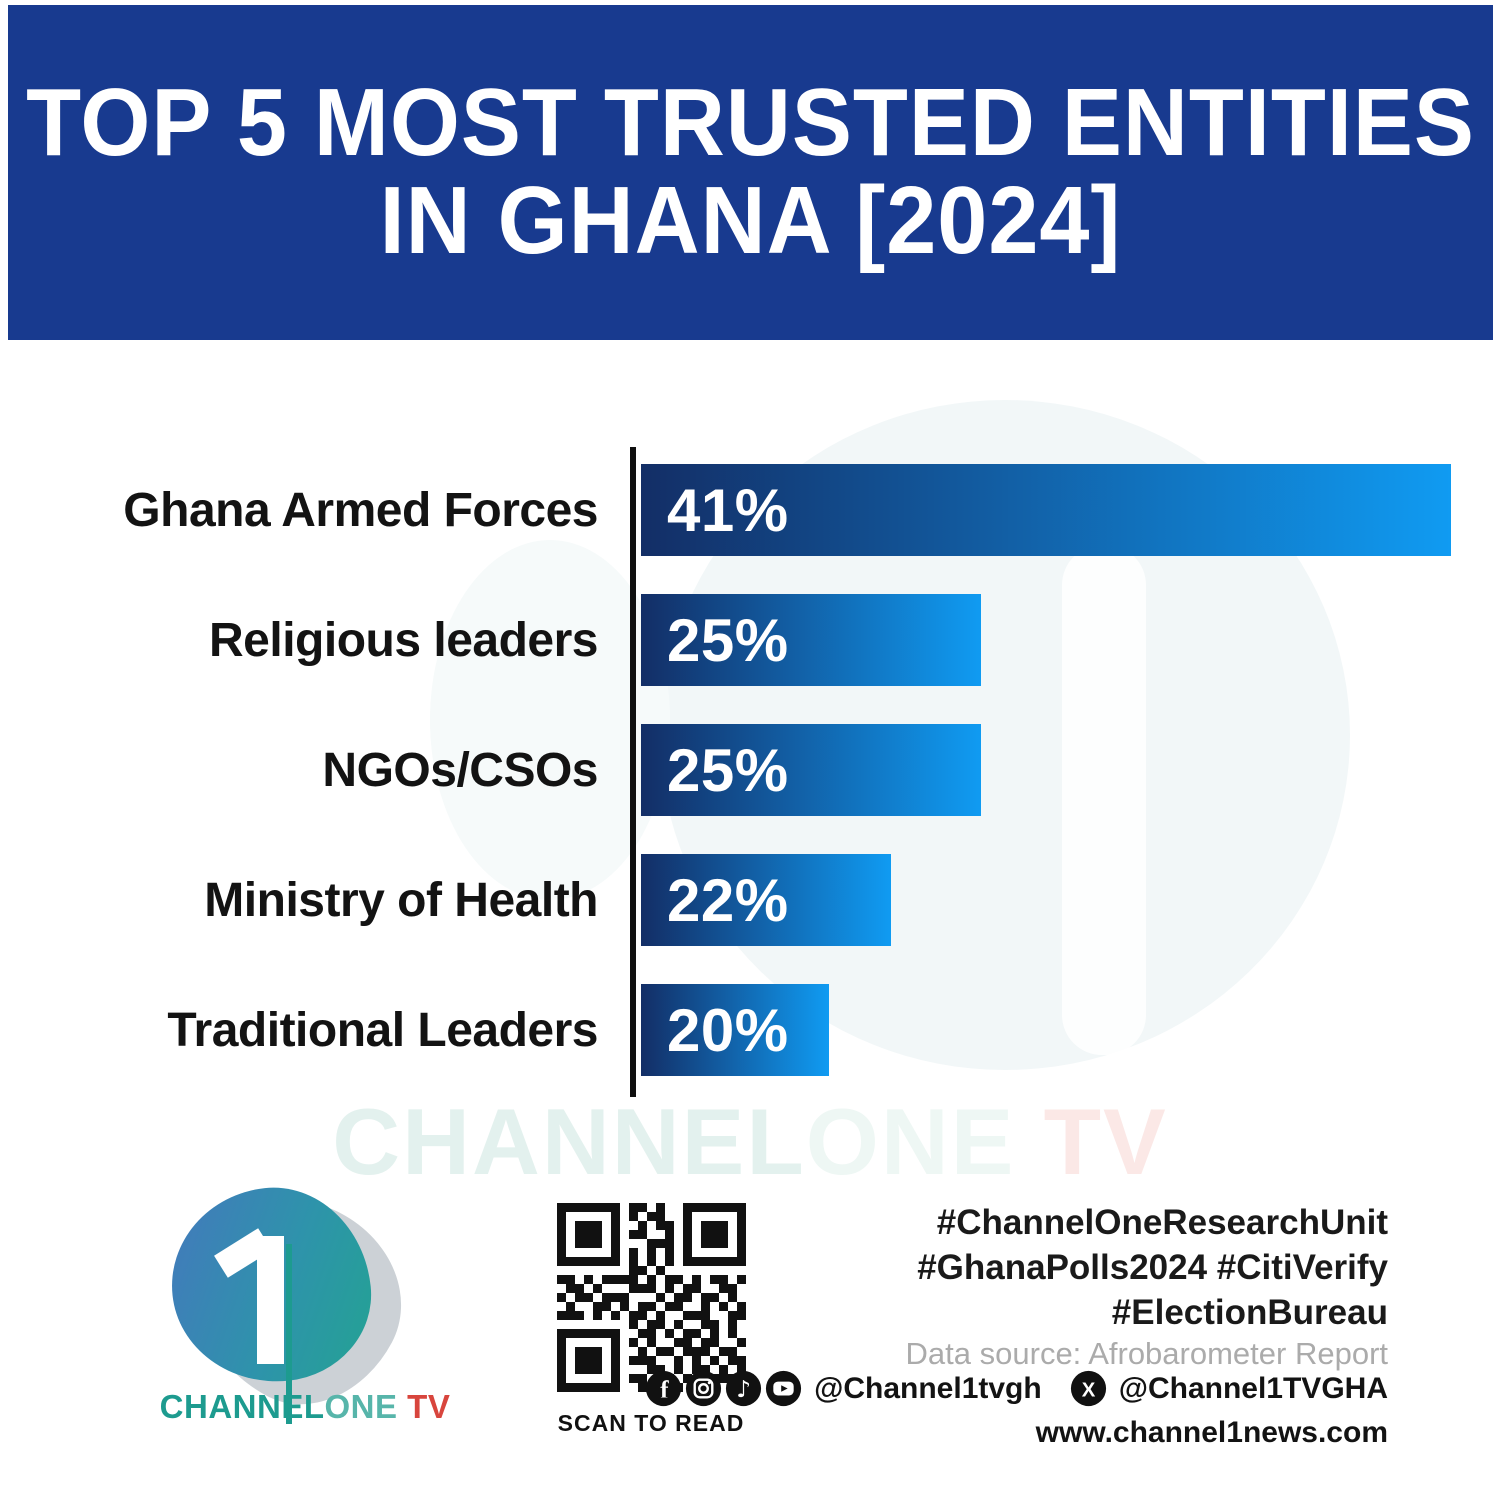 This screenshot has height=1500, width=1500. Describe the element at coordinates (728, 770) in the screenshot. I see `bar-value-label: 25%` at that location.